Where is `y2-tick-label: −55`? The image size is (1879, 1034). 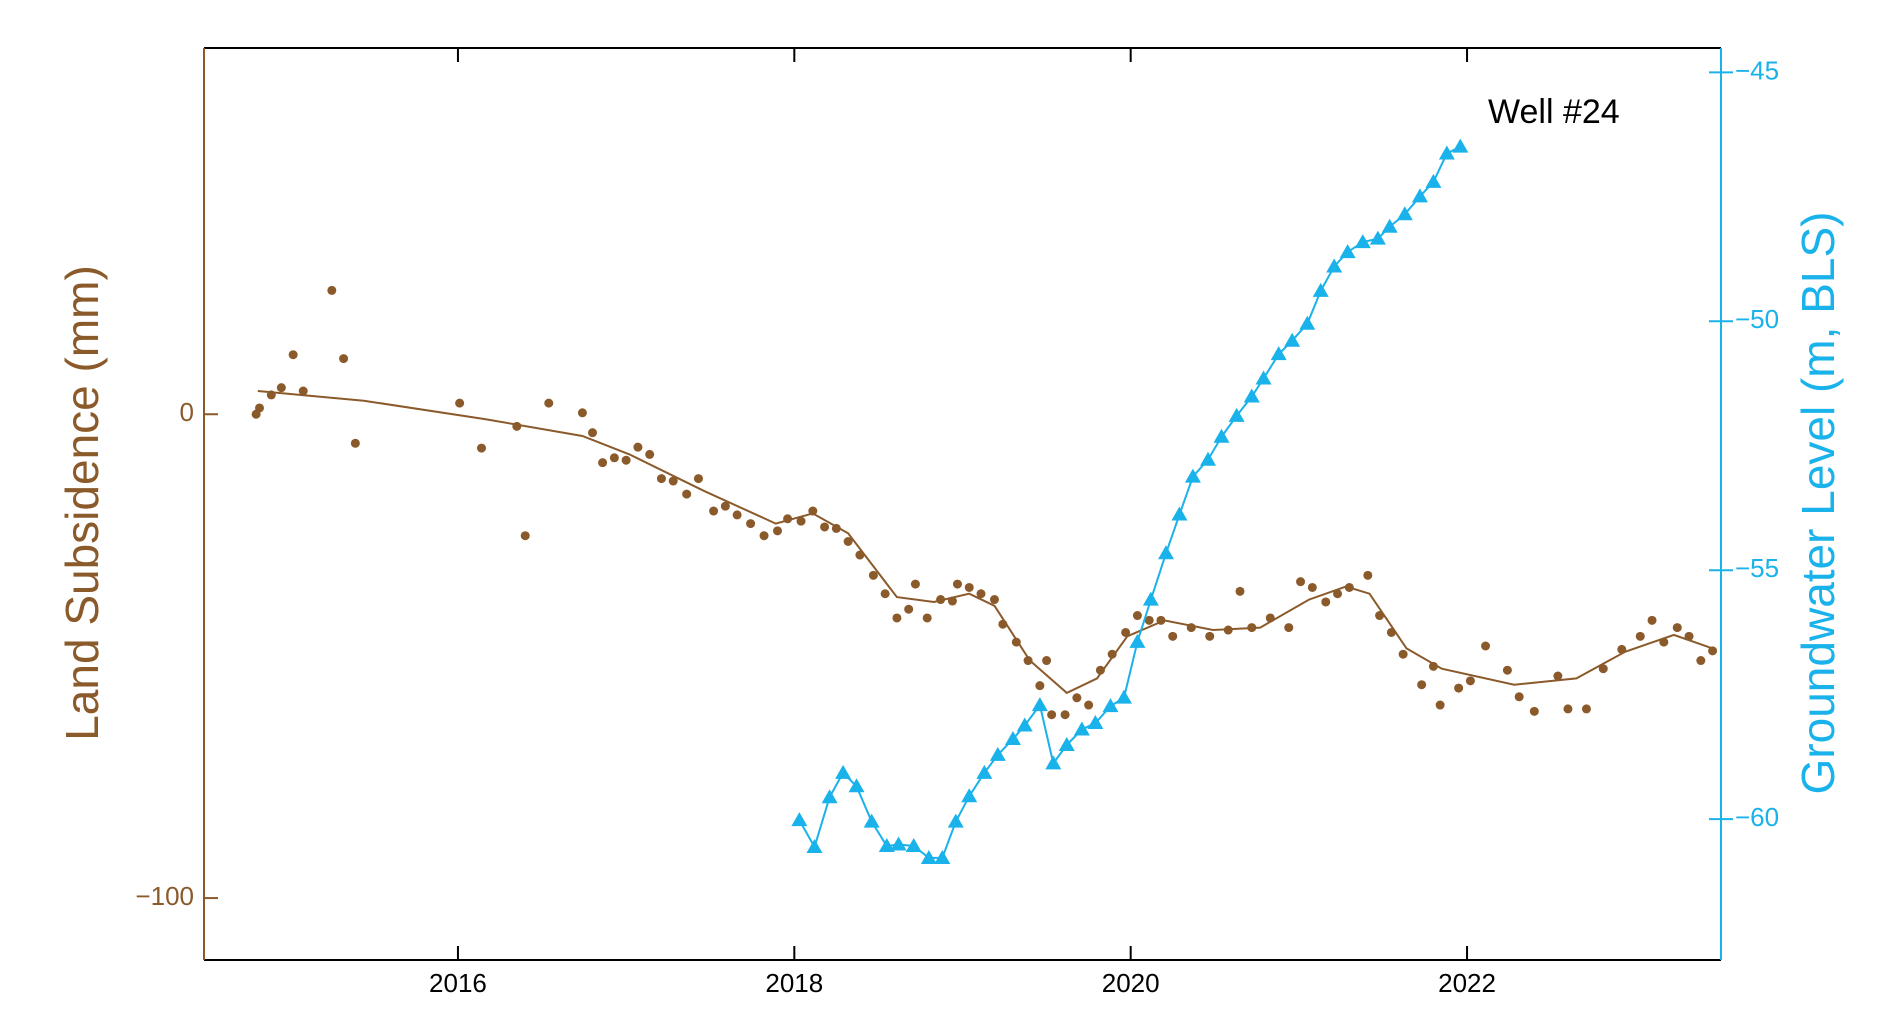
y2-tick-label: −55 is located at coordinates (1757, 568).